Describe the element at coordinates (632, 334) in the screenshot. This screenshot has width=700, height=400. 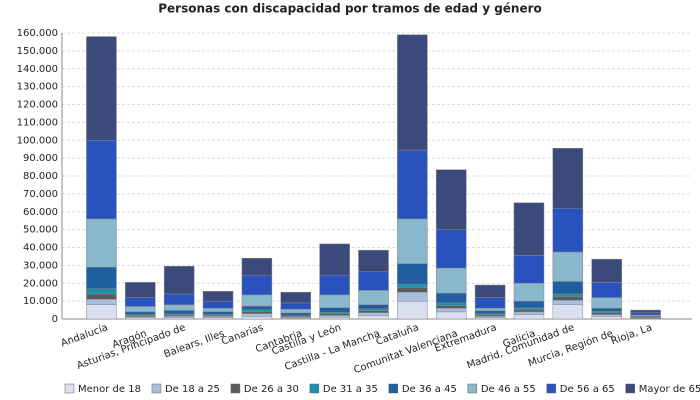
I see `x-tick-label: Rioja, La` at that location.